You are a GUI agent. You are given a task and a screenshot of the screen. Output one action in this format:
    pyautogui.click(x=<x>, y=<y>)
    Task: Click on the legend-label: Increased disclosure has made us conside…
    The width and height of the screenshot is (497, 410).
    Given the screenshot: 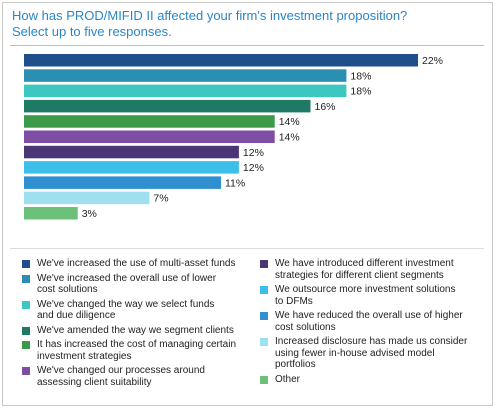 What is the action you would take?
    pyautogui.click(x=371, y=353)
    